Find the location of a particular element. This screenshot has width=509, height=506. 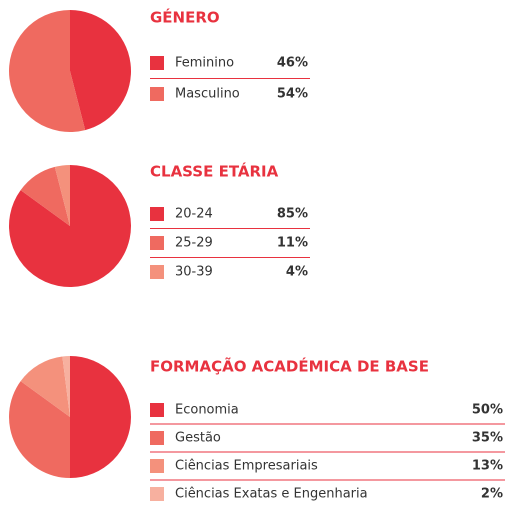

value-label: 35% is located at coordinates (487, 438).